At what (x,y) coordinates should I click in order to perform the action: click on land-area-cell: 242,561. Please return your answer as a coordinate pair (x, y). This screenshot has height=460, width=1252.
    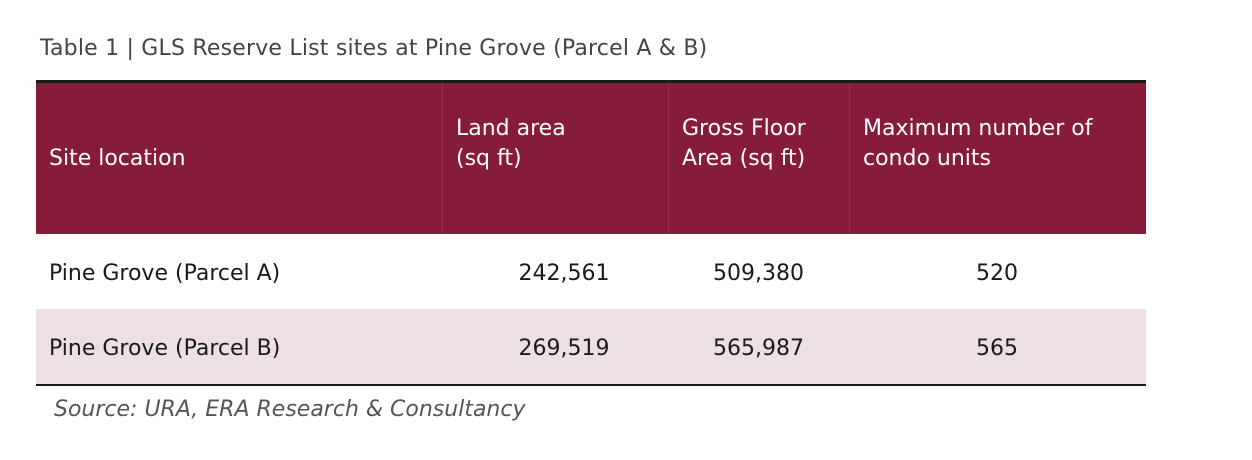
    Looking at the image, I should click on (564, 273).